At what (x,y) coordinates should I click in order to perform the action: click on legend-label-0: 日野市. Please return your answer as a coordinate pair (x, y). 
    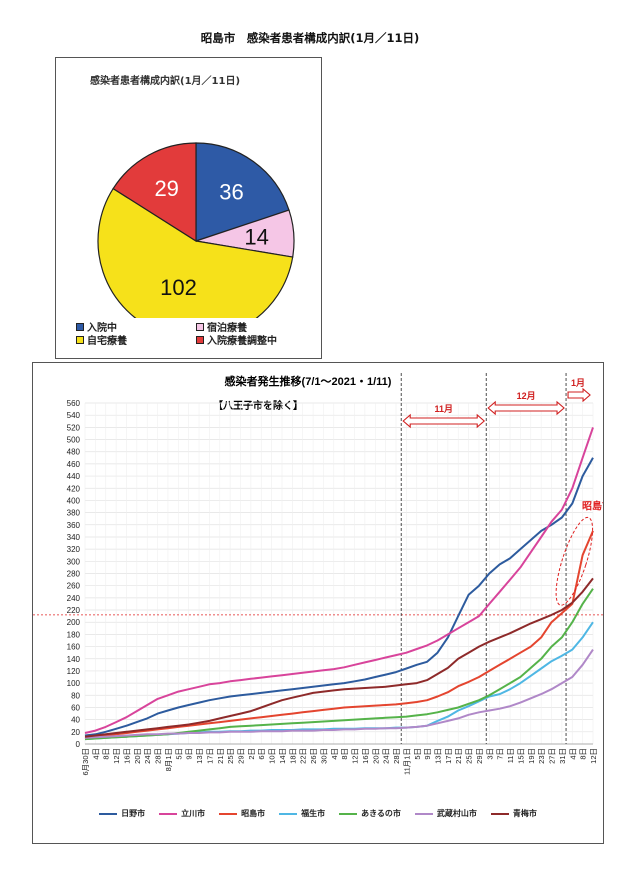
    Looking at the image, I should click on (133, 813).